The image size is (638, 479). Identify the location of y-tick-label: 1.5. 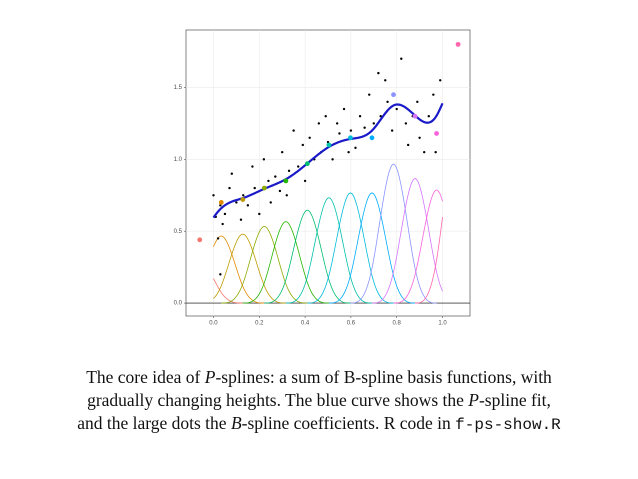
(178, 88).